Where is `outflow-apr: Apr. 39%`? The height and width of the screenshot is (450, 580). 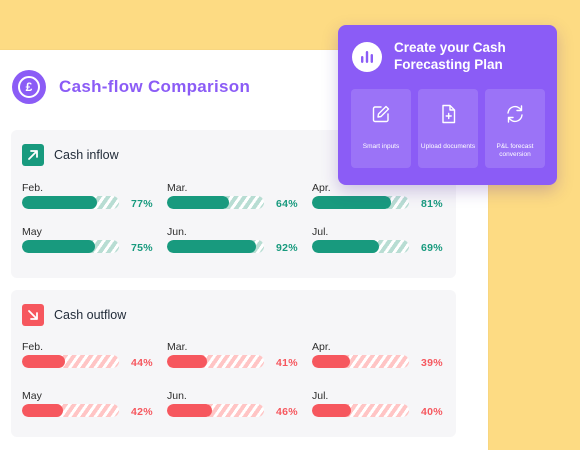
outflow-apr: Apr. 39% is located at coordinates (379, 355).